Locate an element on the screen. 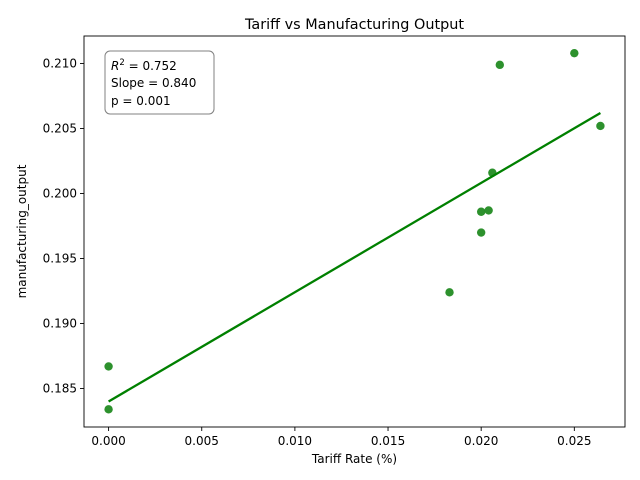  y-tick-label: 0.205 is located at coordinates (60, 129).